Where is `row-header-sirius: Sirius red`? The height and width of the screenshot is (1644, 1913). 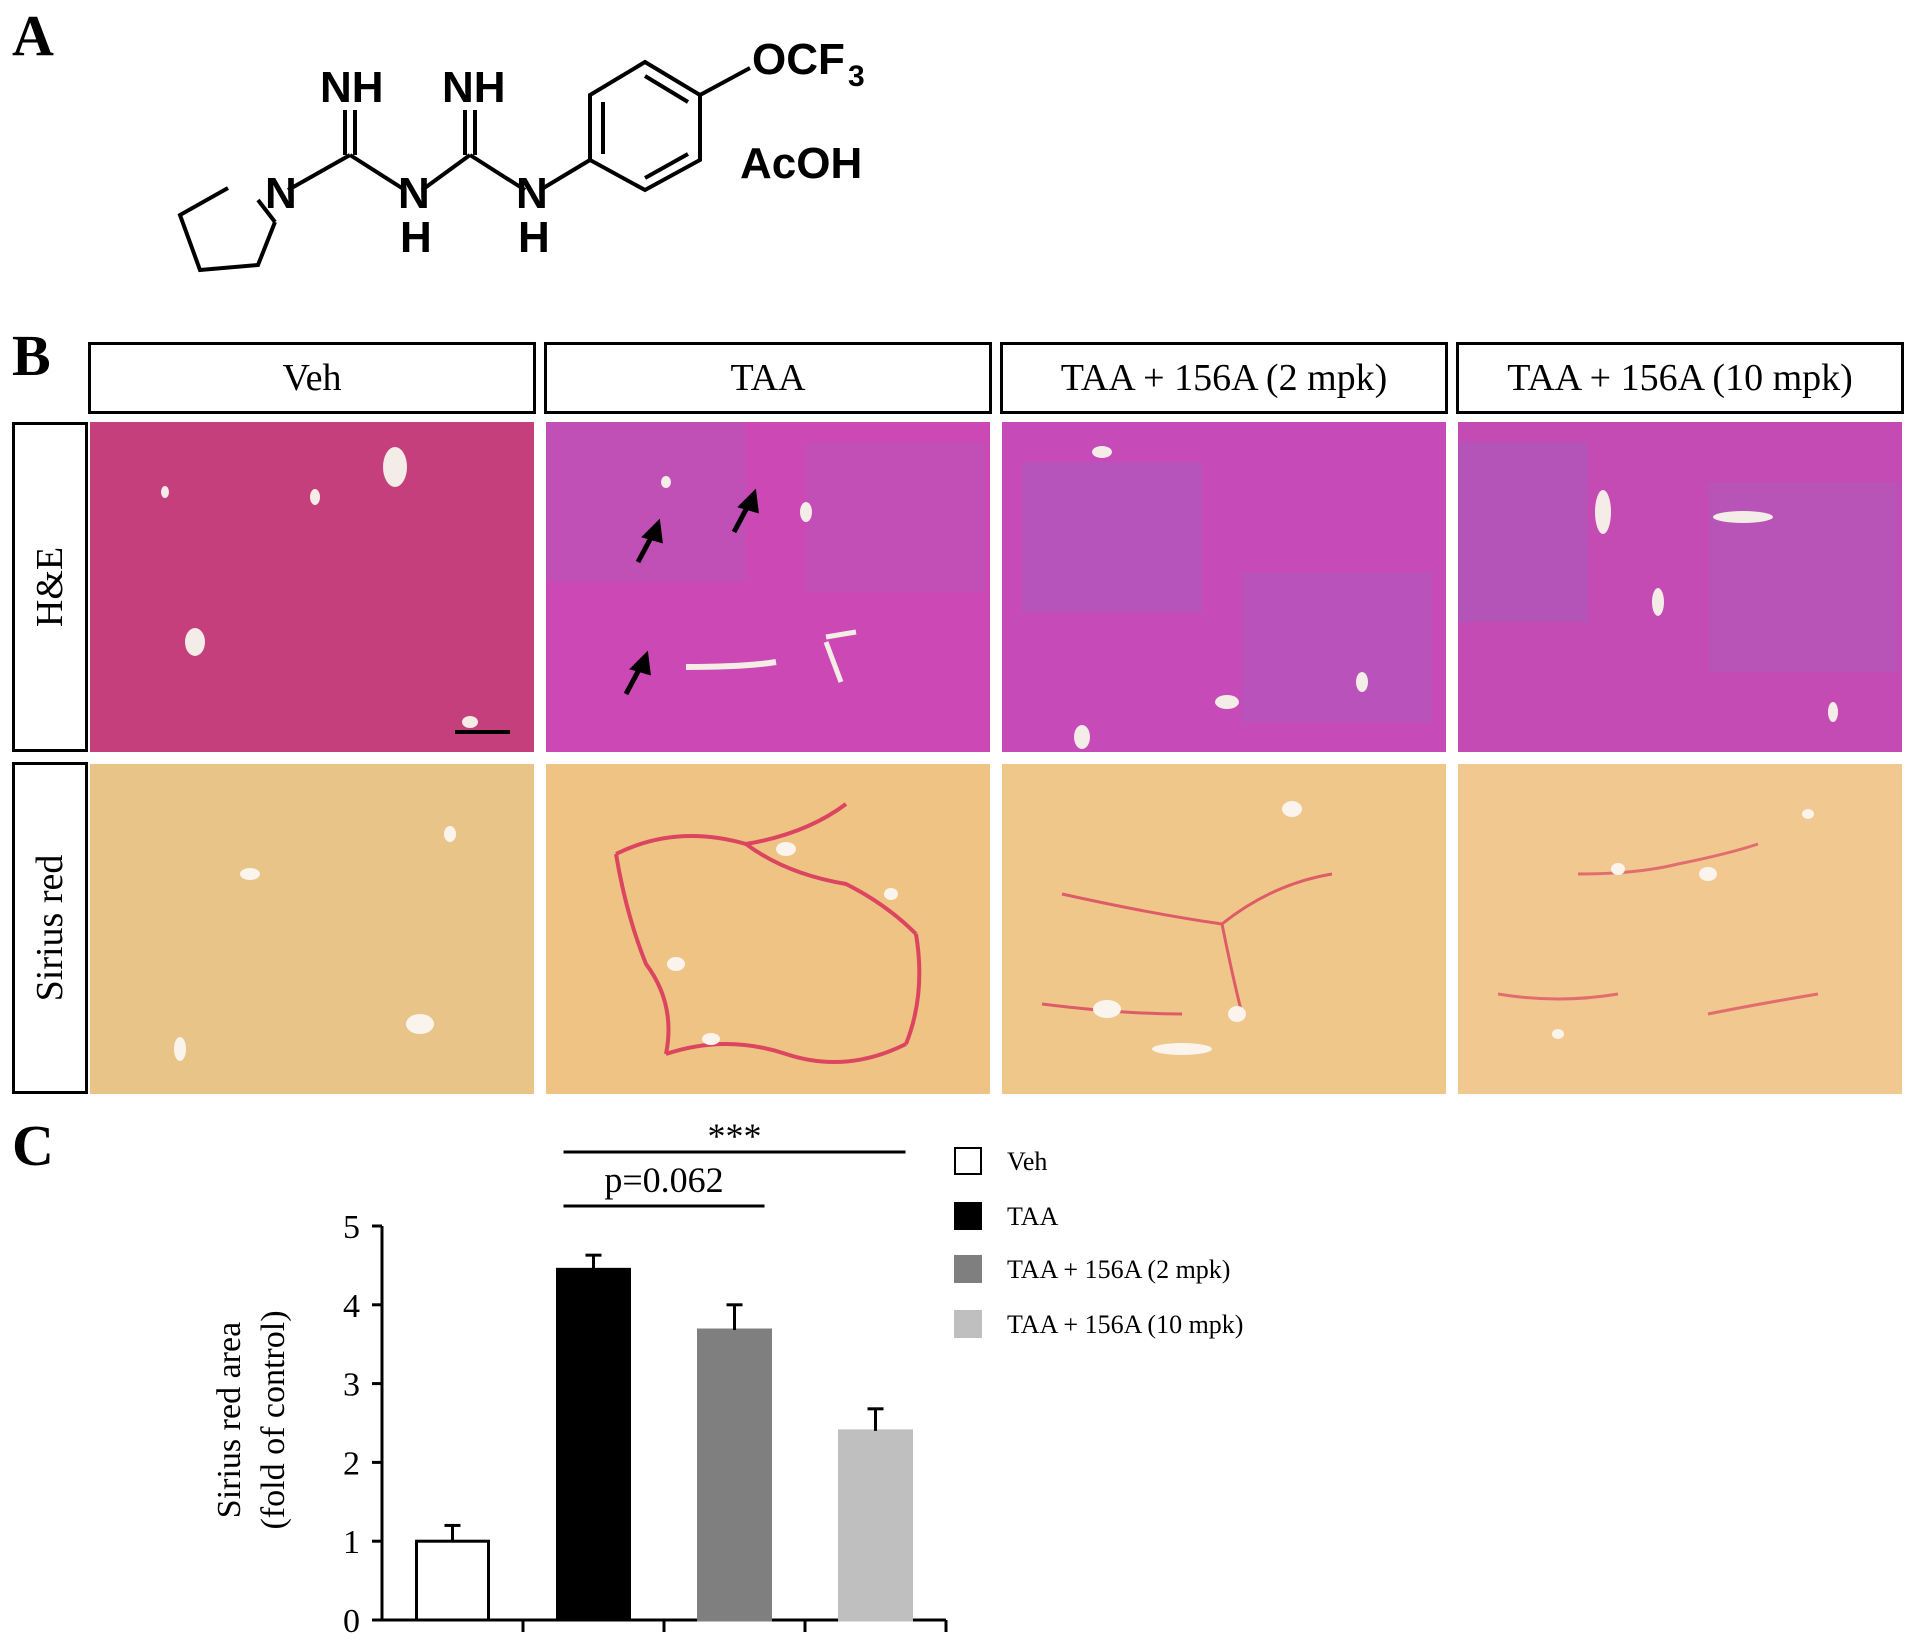
row-header-sirius: Sirius red is located at coordinates (50, 928).